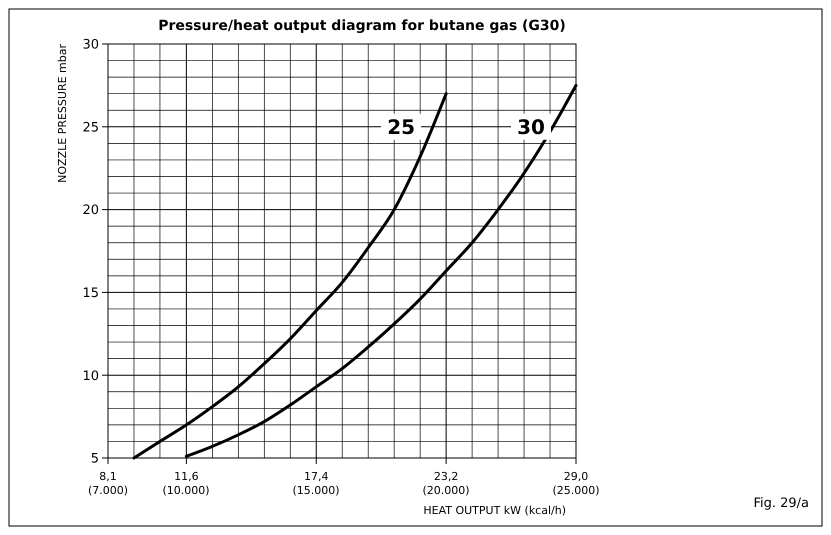 The image size is (831, 535). I want to click on x2-tick-label: (25.000), so click(576, 490).